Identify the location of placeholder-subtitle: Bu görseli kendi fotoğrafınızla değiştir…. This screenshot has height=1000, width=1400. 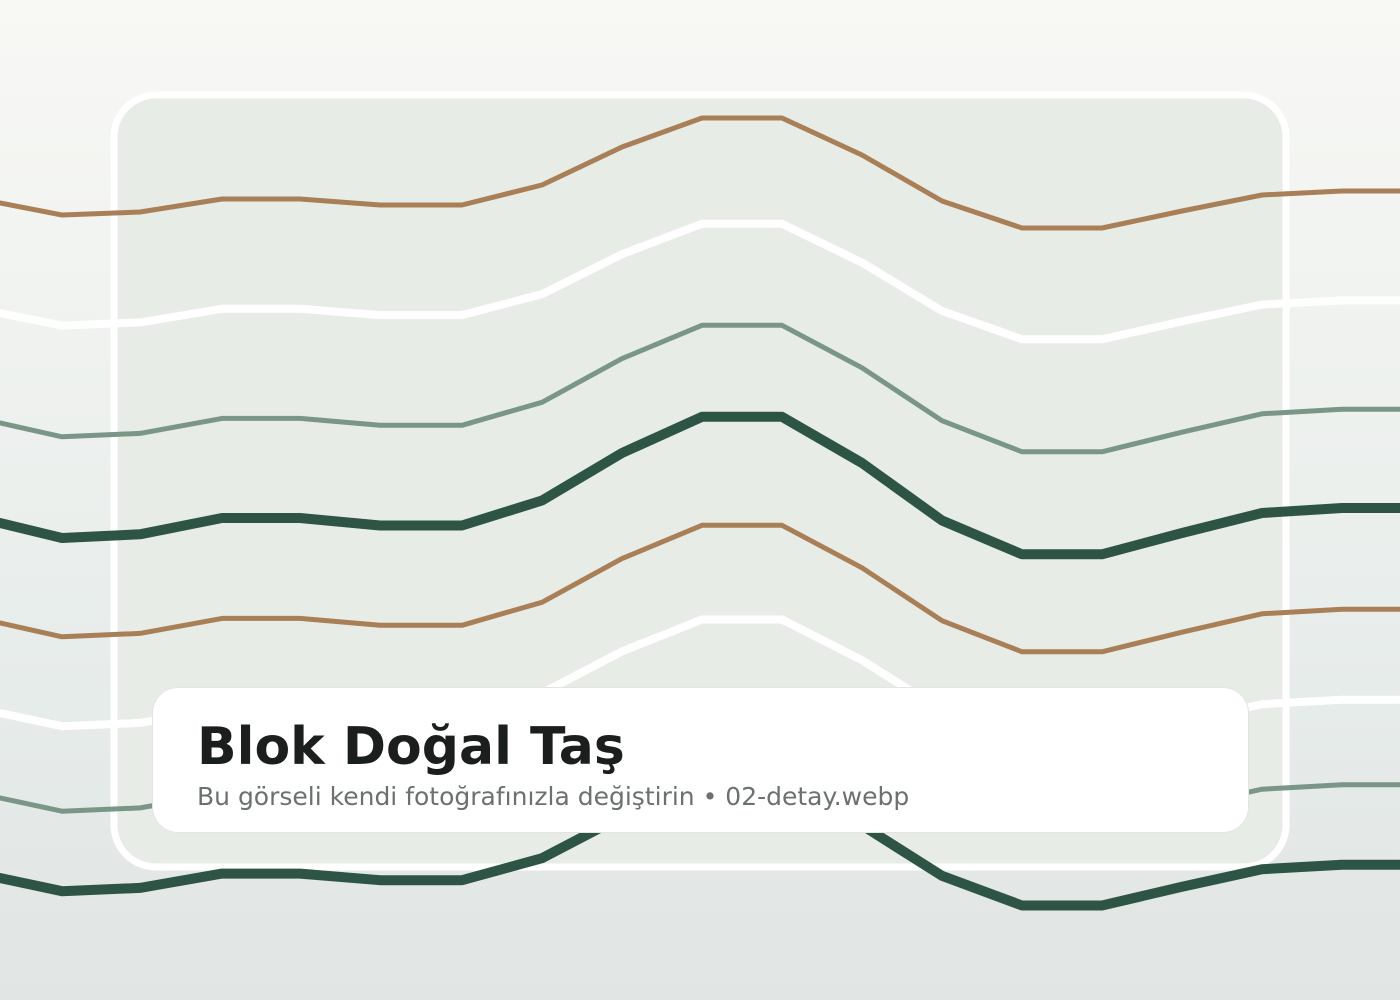
(553, 796).